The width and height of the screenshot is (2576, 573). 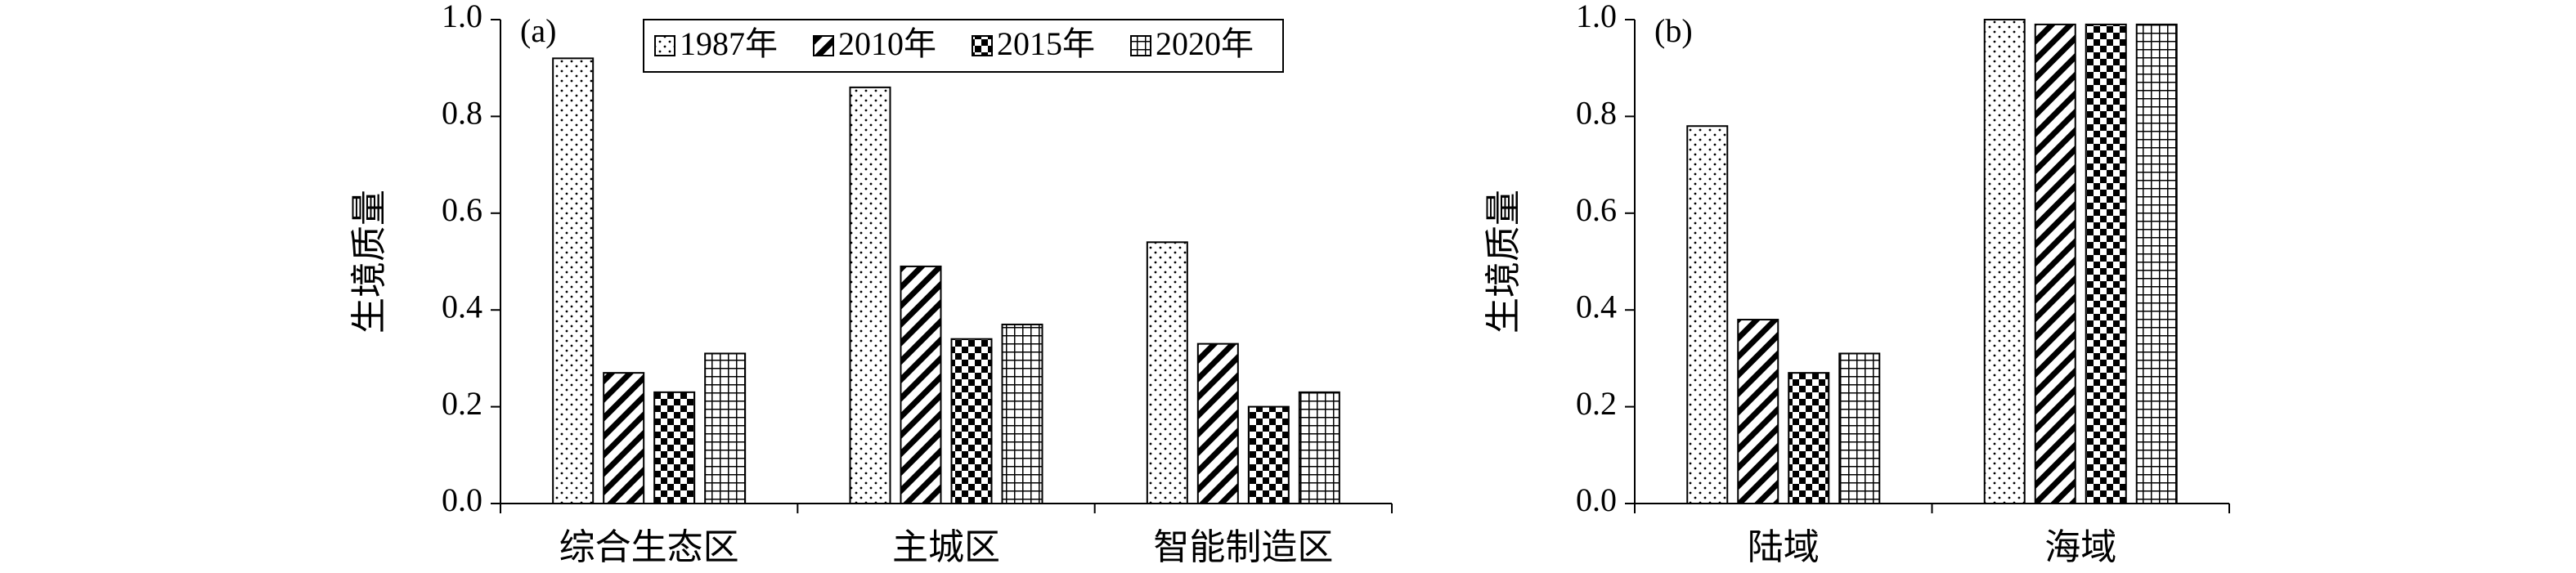 I want to click on x-tick-label: 综合生态区, so click(x=649, y=547).